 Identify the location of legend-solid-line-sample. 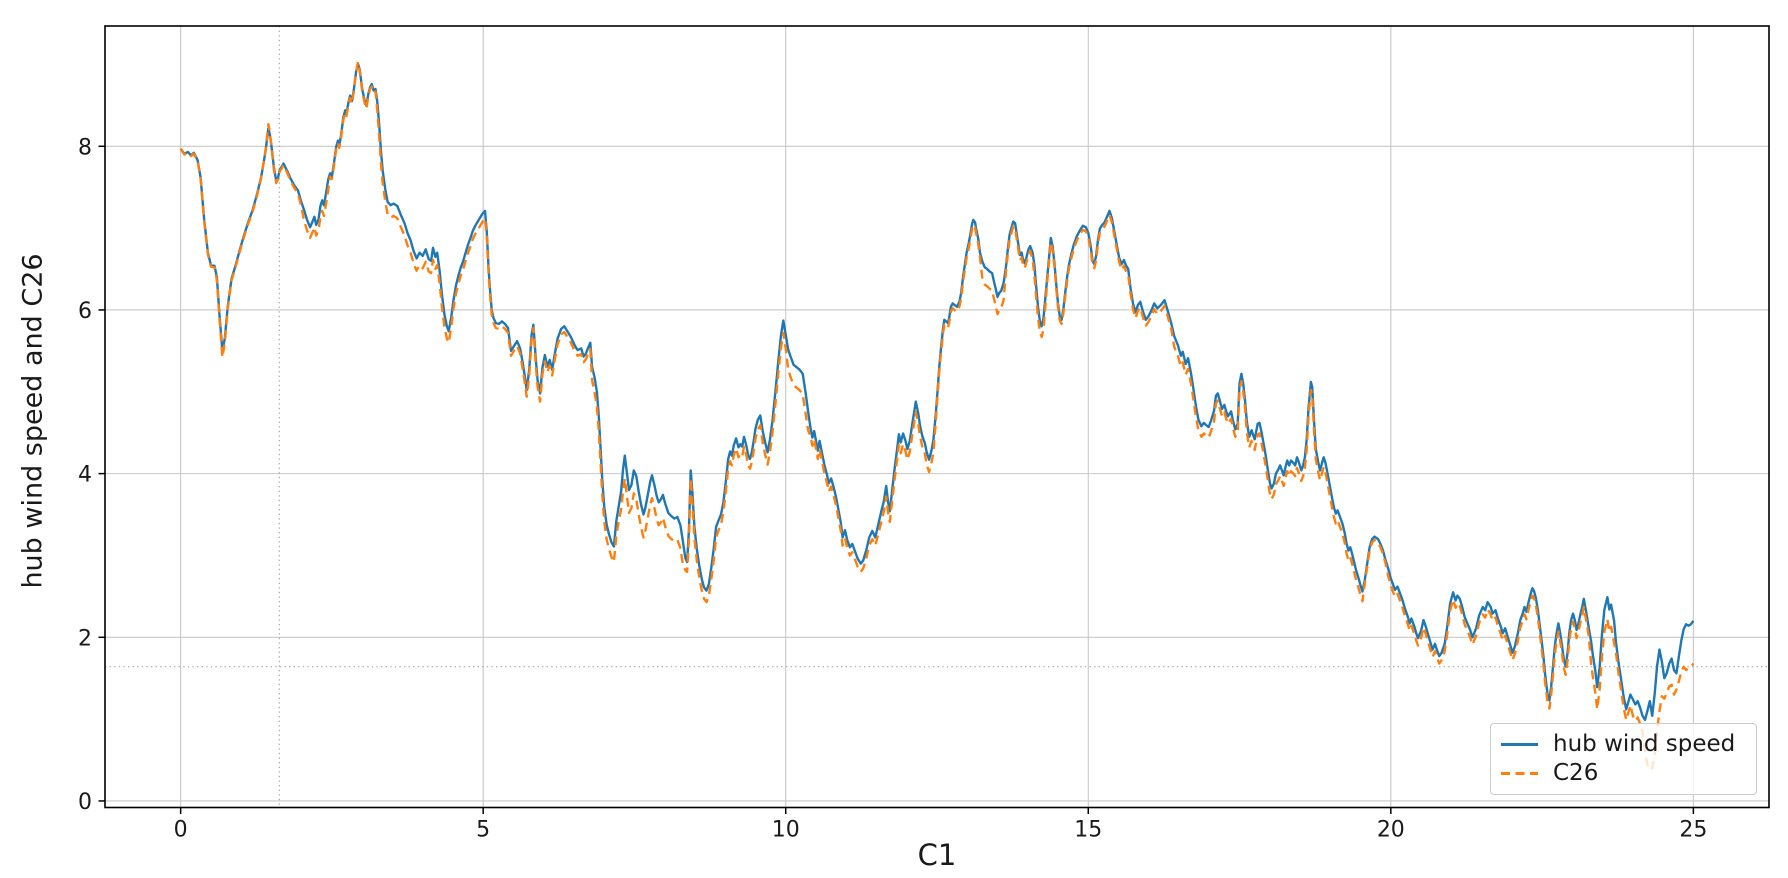
(1519, 744).